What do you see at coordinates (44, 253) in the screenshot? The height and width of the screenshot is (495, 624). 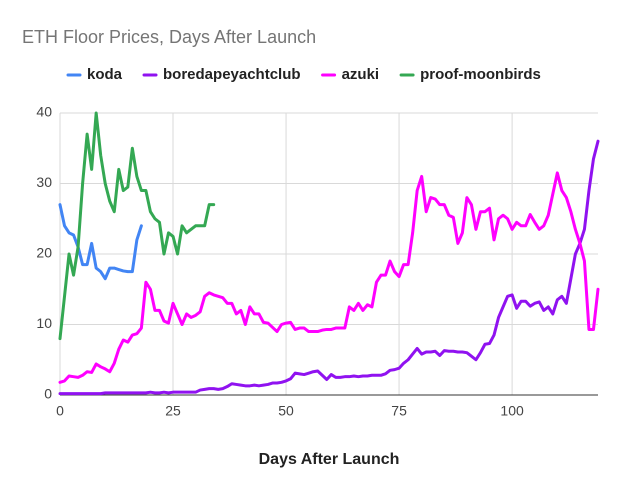 I see `y-tick-label: 20` at bounding box center [44, 253].